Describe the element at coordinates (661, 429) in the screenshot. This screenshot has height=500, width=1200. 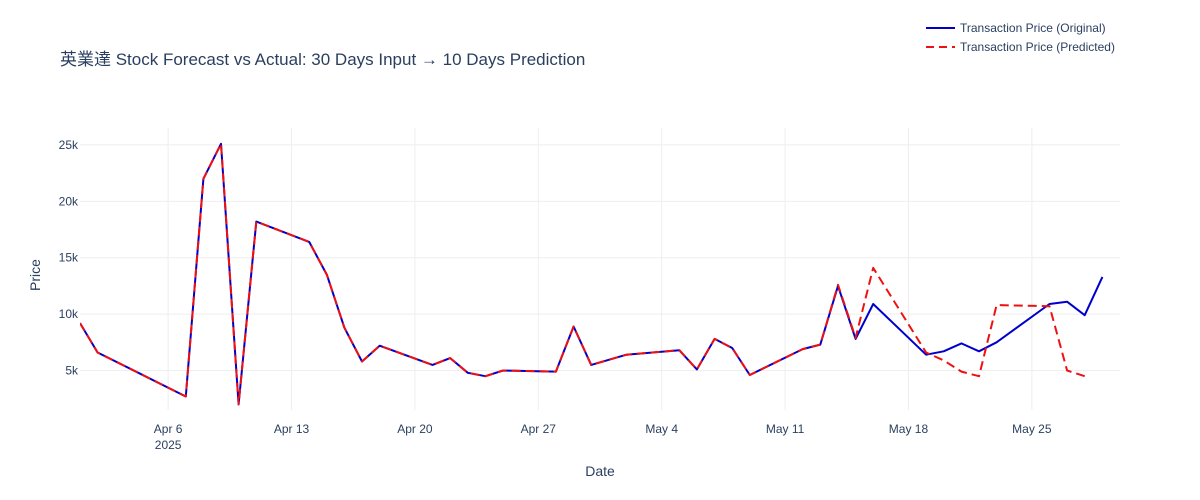
I see `x-tick-label: May 4` at that location.